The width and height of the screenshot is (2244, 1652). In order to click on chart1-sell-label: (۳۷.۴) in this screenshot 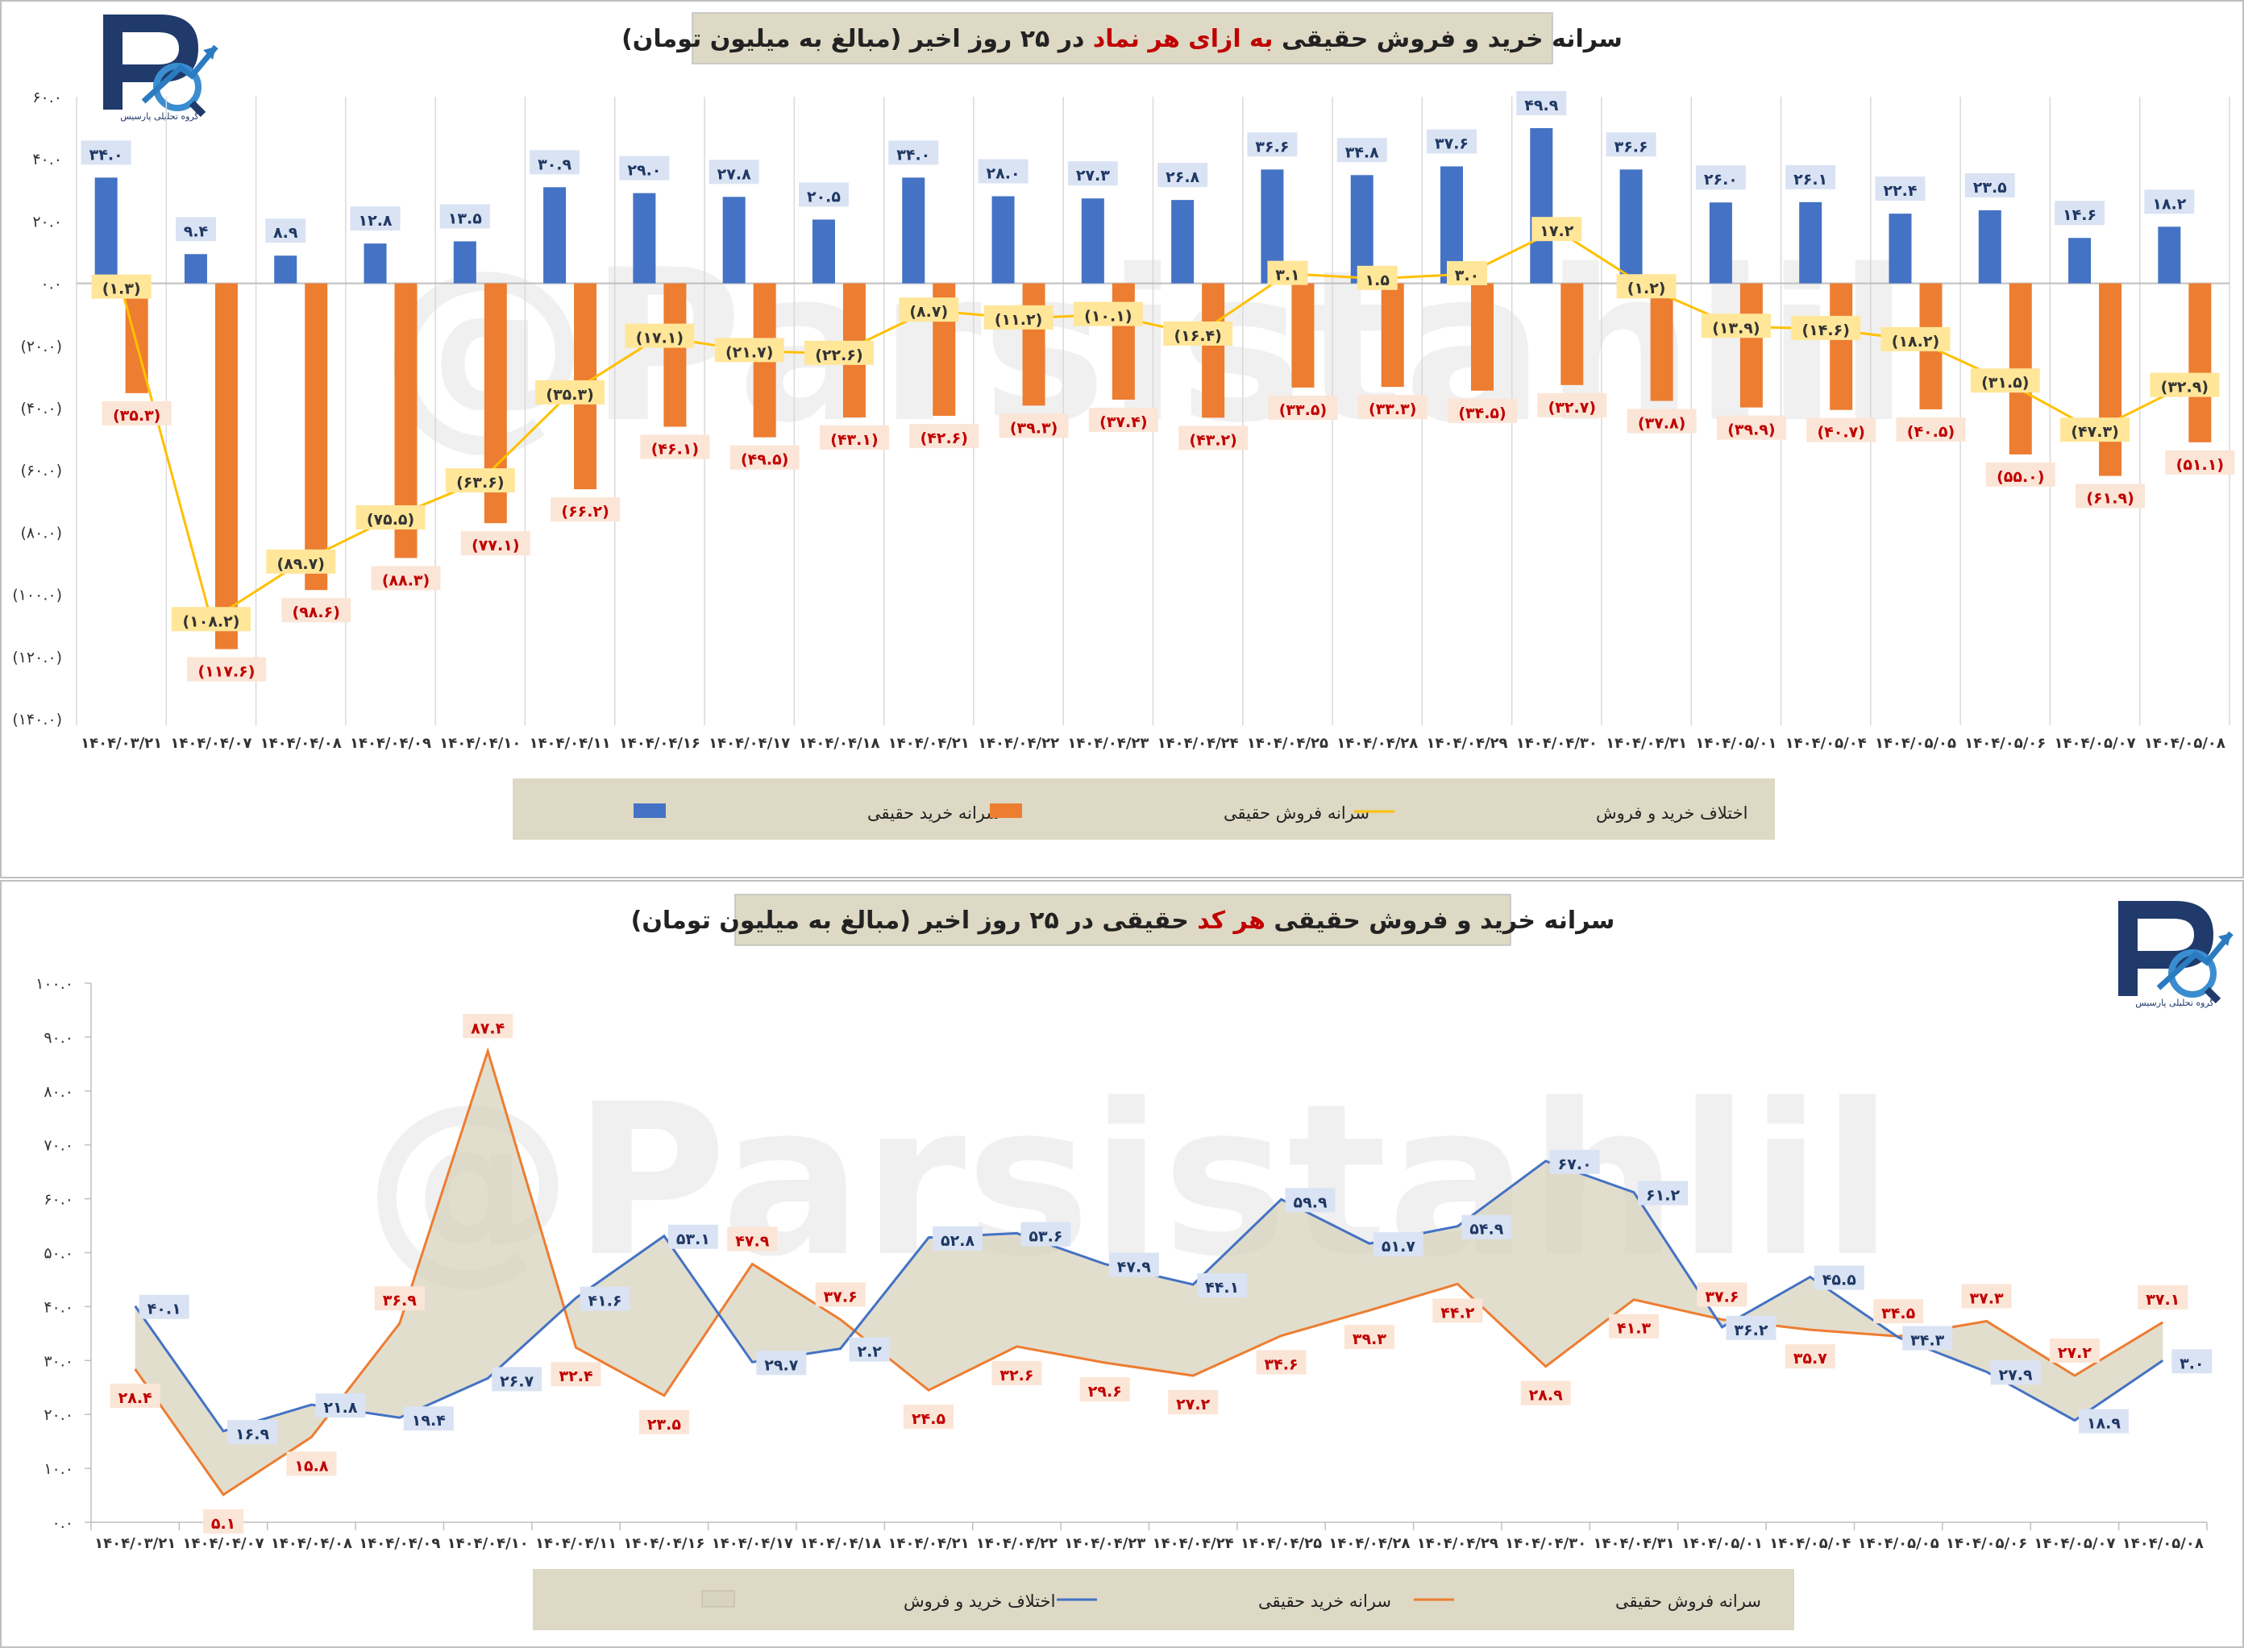, I will do `click(1123, 422)`.